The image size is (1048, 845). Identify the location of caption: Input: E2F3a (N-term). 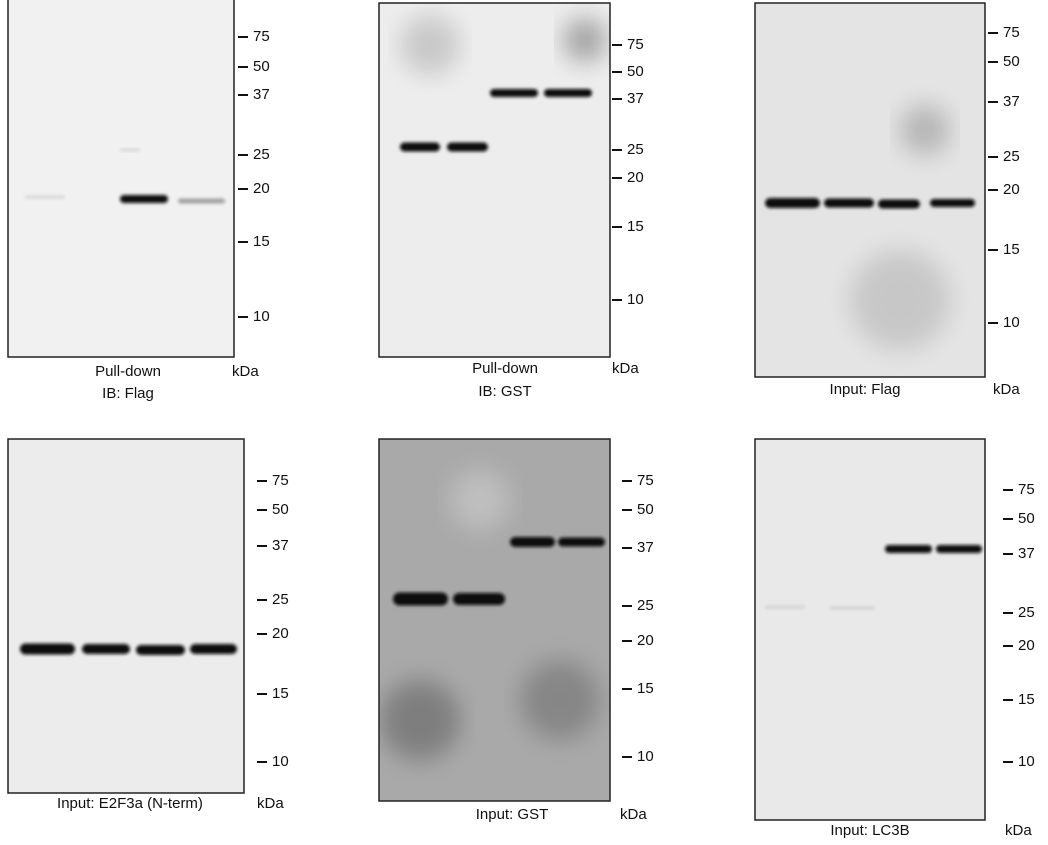
(130, 803).